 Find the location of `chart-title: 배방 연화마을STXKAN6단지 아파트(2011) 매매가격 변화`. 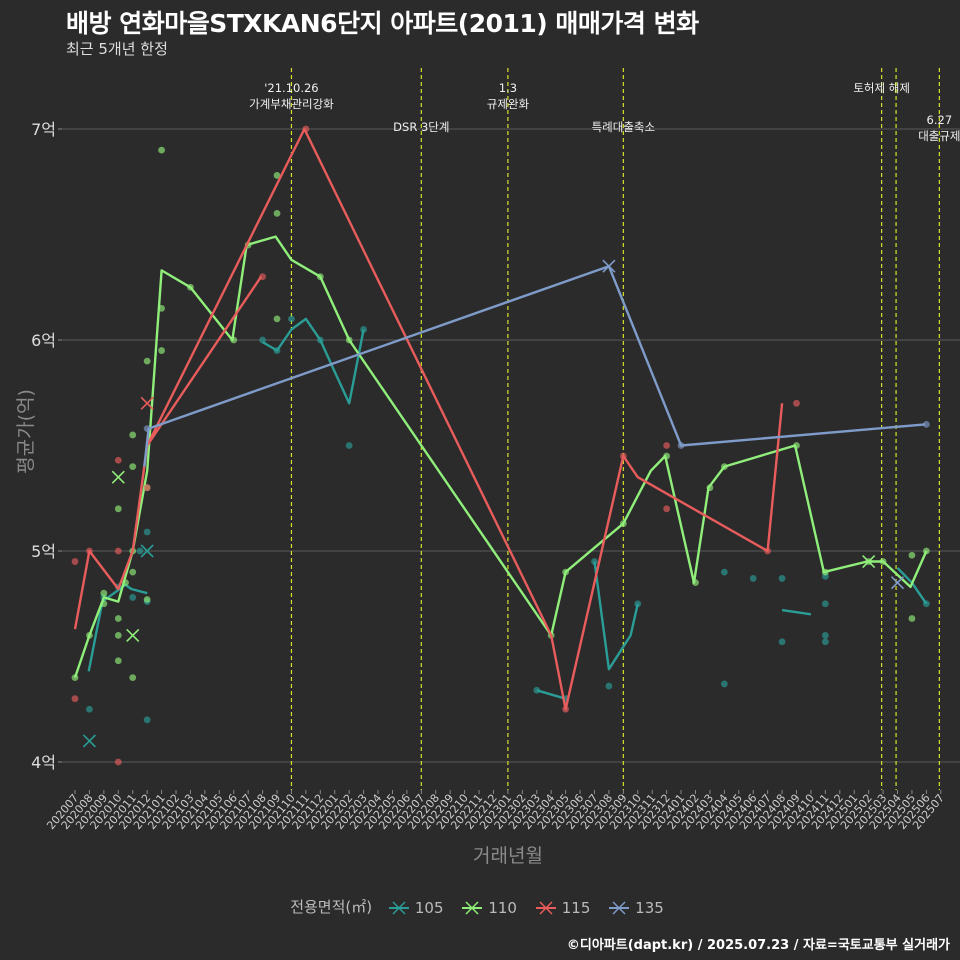

chart-title: 배방 연화마을STXKAN6단지 아파트(2011) 매매가격 변화 is located at coordinates (382, 23).